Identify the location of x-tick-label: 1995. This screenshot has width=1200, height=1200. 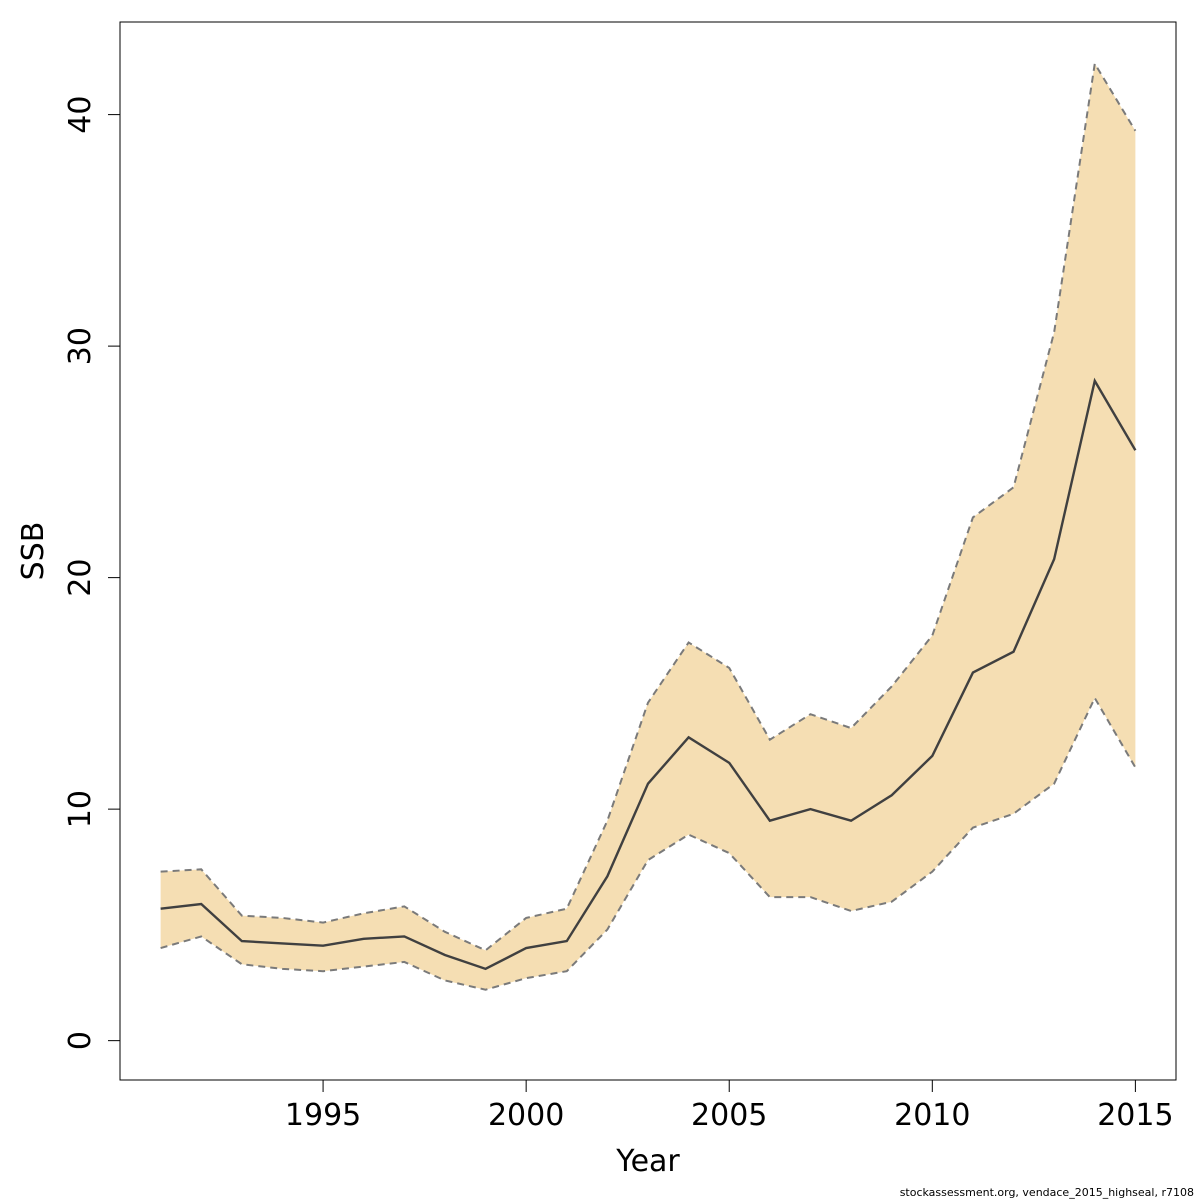
(323, 1115).